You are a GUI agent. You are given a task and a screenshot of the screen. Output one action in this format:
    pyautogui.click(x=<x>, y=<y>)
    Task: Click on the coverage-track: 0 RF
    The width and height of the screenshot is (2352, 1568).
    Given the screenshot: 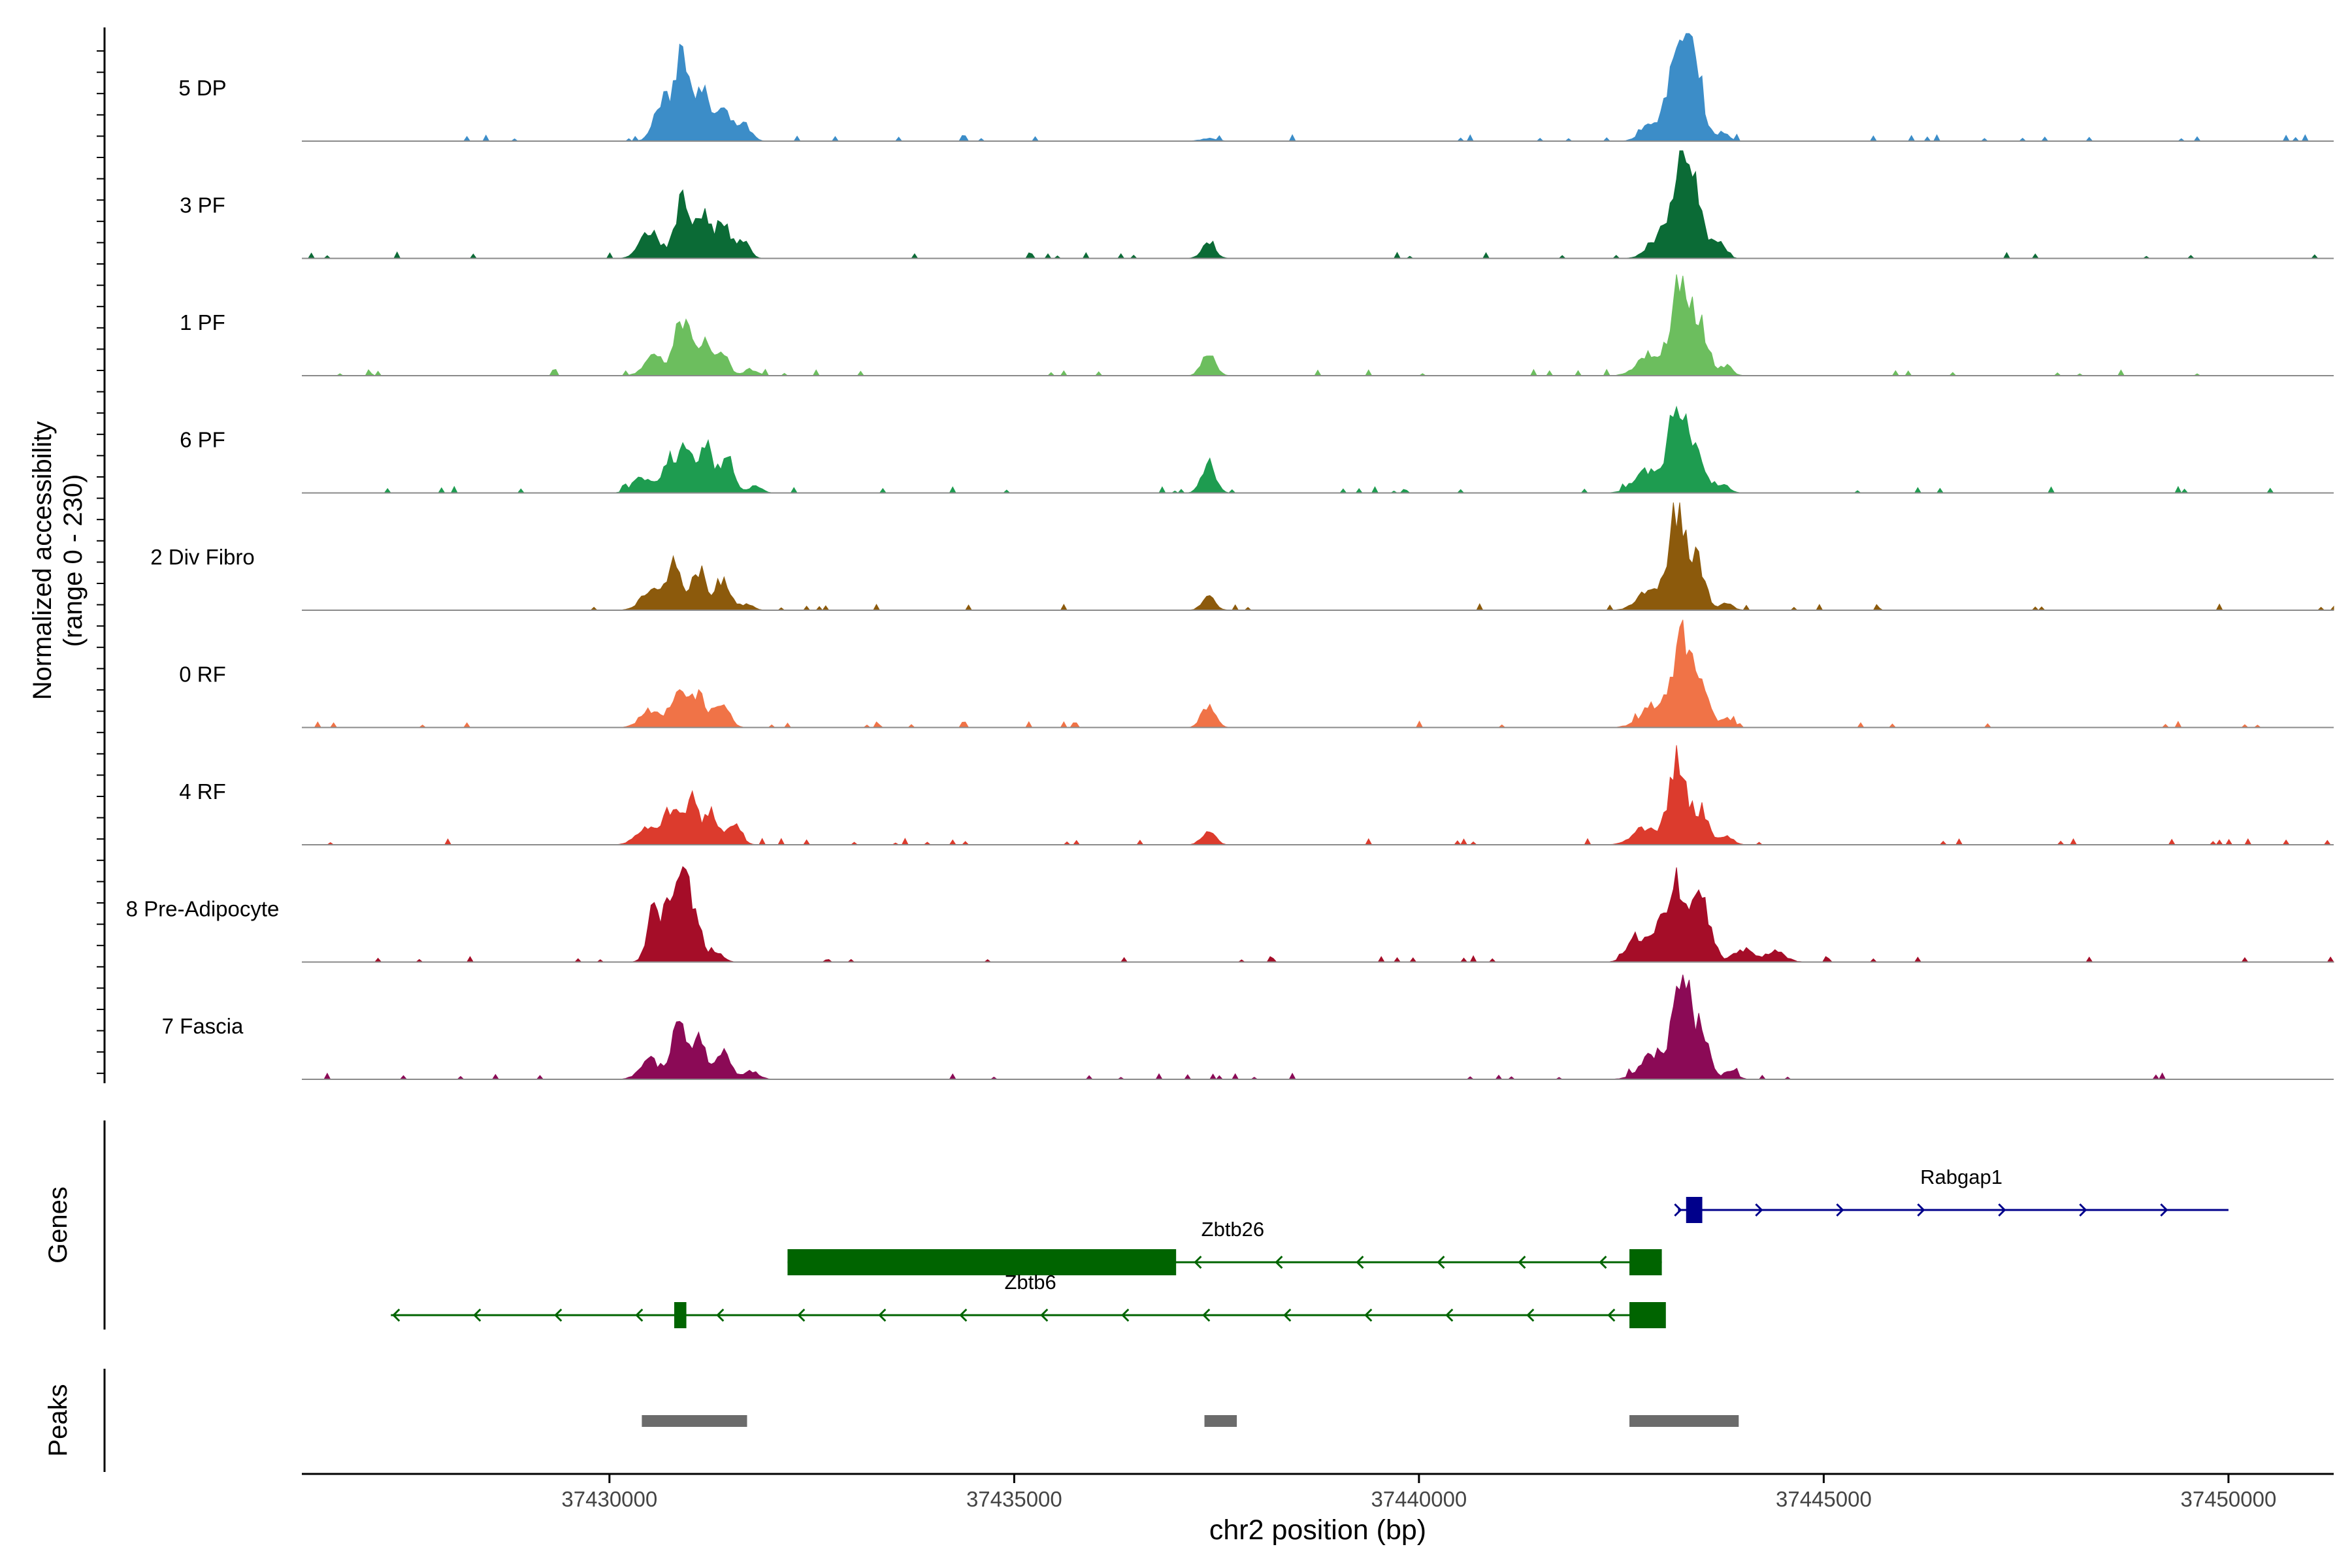 What is the action you would take?
    pyautogui.click(x=1256, y=673)
    